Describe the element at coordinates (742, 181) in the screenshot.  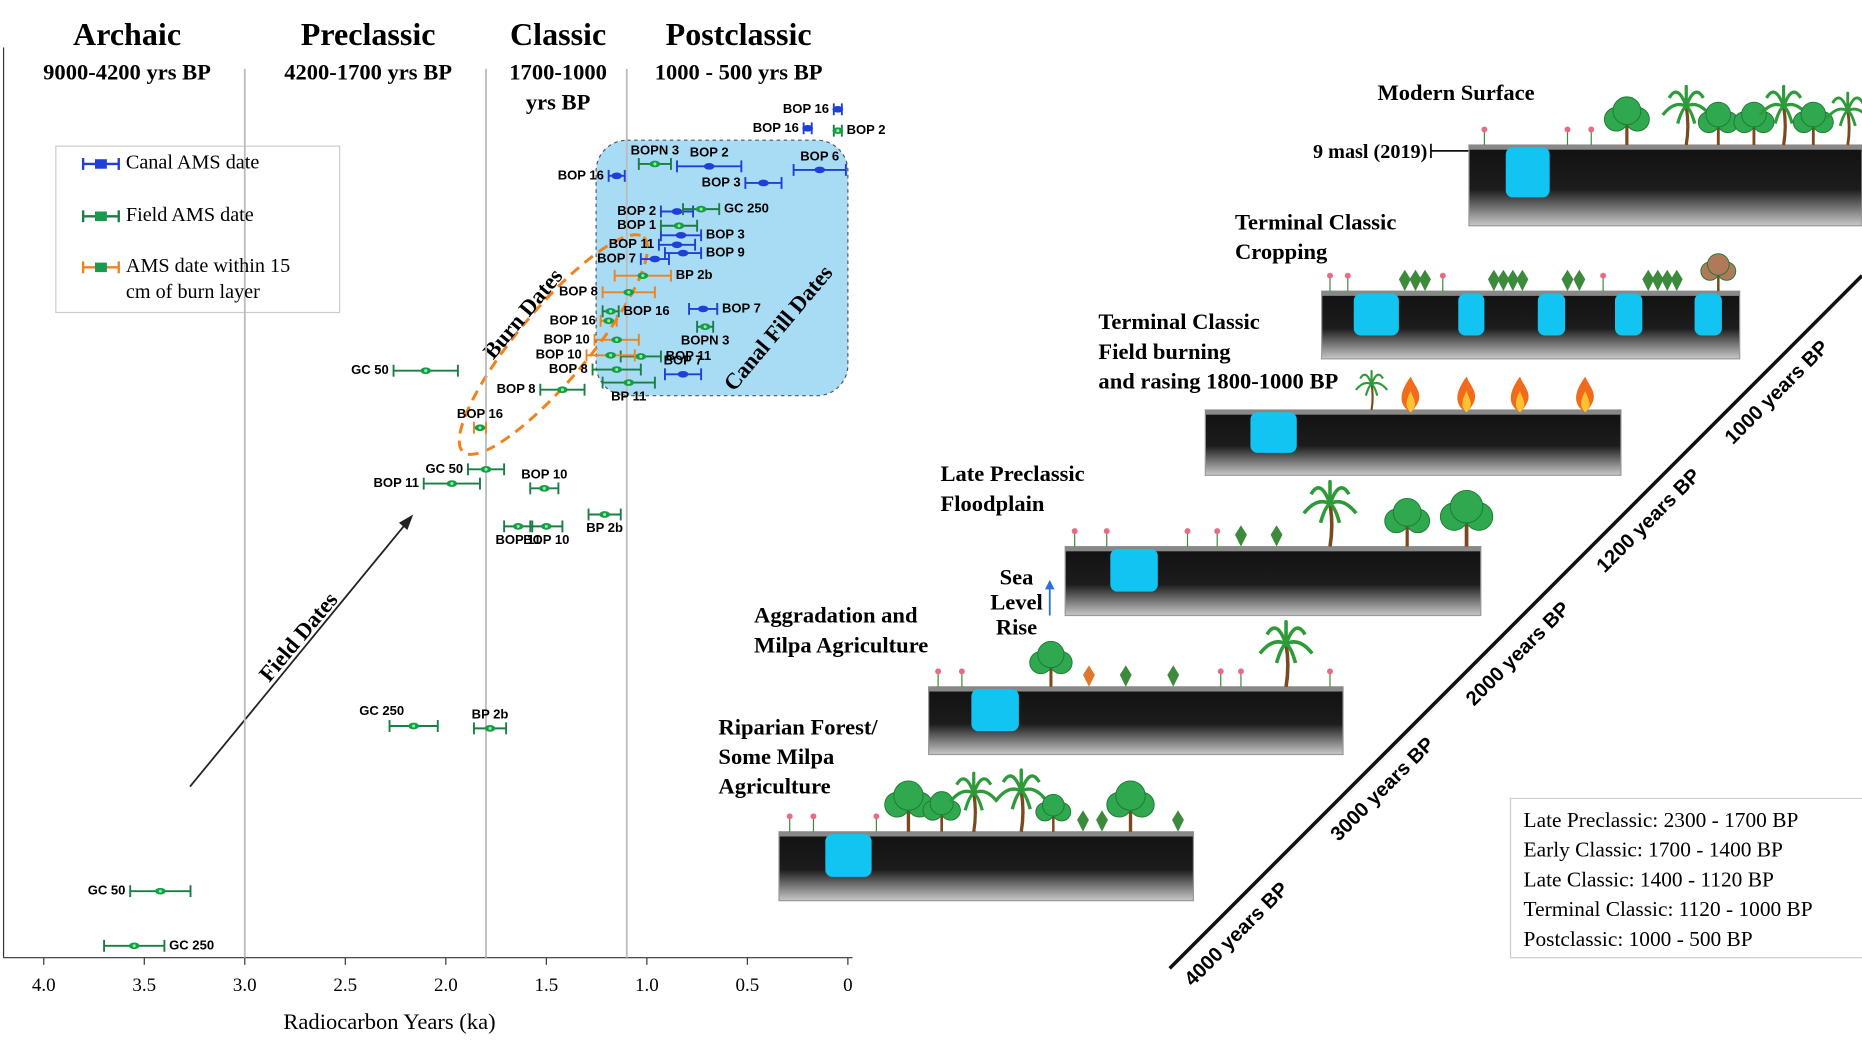
I see `date-point: BOP 3` at that location.